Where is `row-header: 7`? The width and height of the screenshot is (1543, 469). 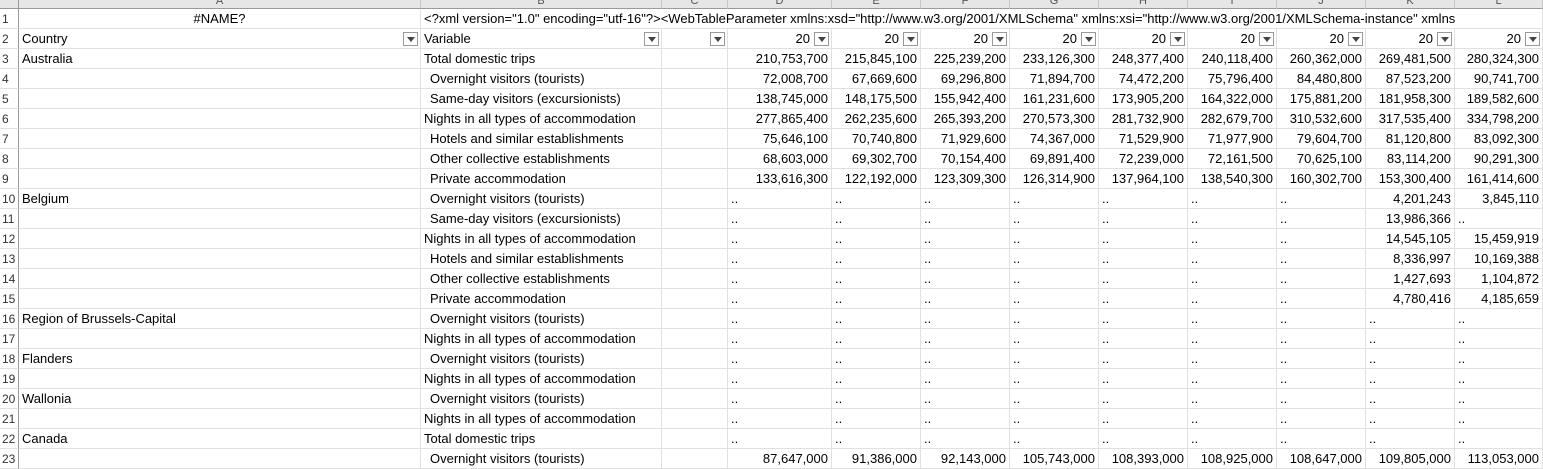
row-header: 7 is located at coordinates (9, 139).